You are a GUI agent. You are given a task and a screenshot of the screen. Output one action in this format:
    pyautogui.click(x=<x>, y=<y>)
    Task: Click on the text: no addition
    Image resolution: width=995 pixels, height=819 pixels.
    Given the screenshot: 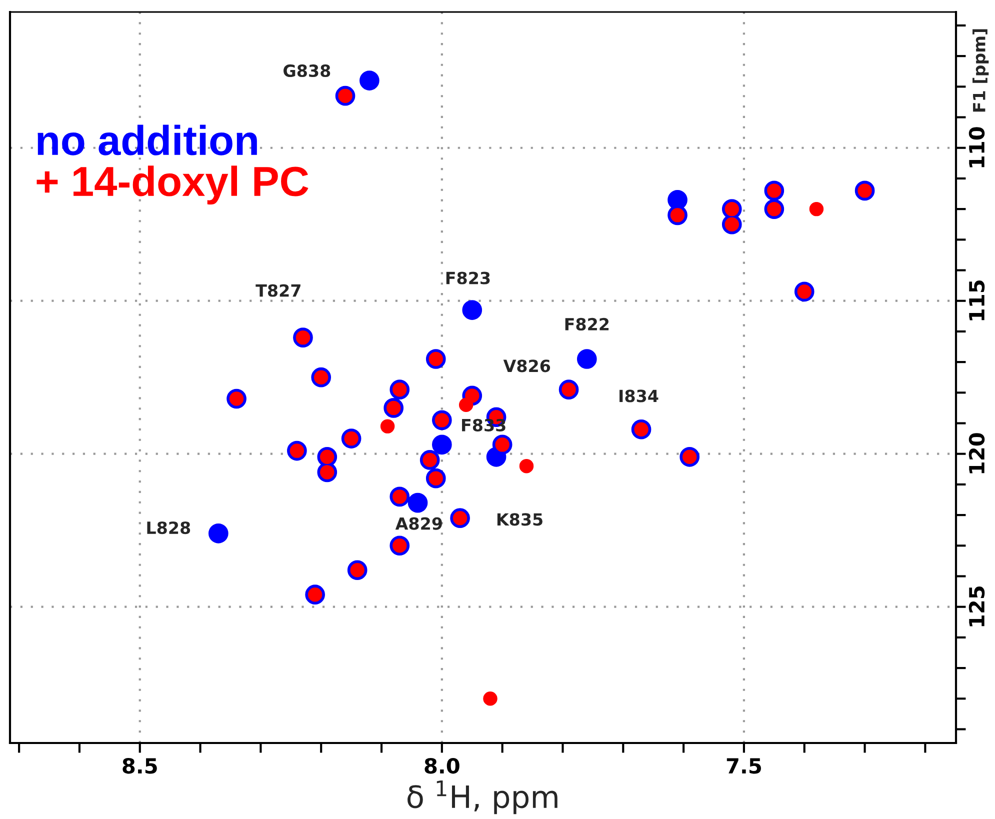 What is the action you would take?
    pyautogui.click(x=147, y=140)
    